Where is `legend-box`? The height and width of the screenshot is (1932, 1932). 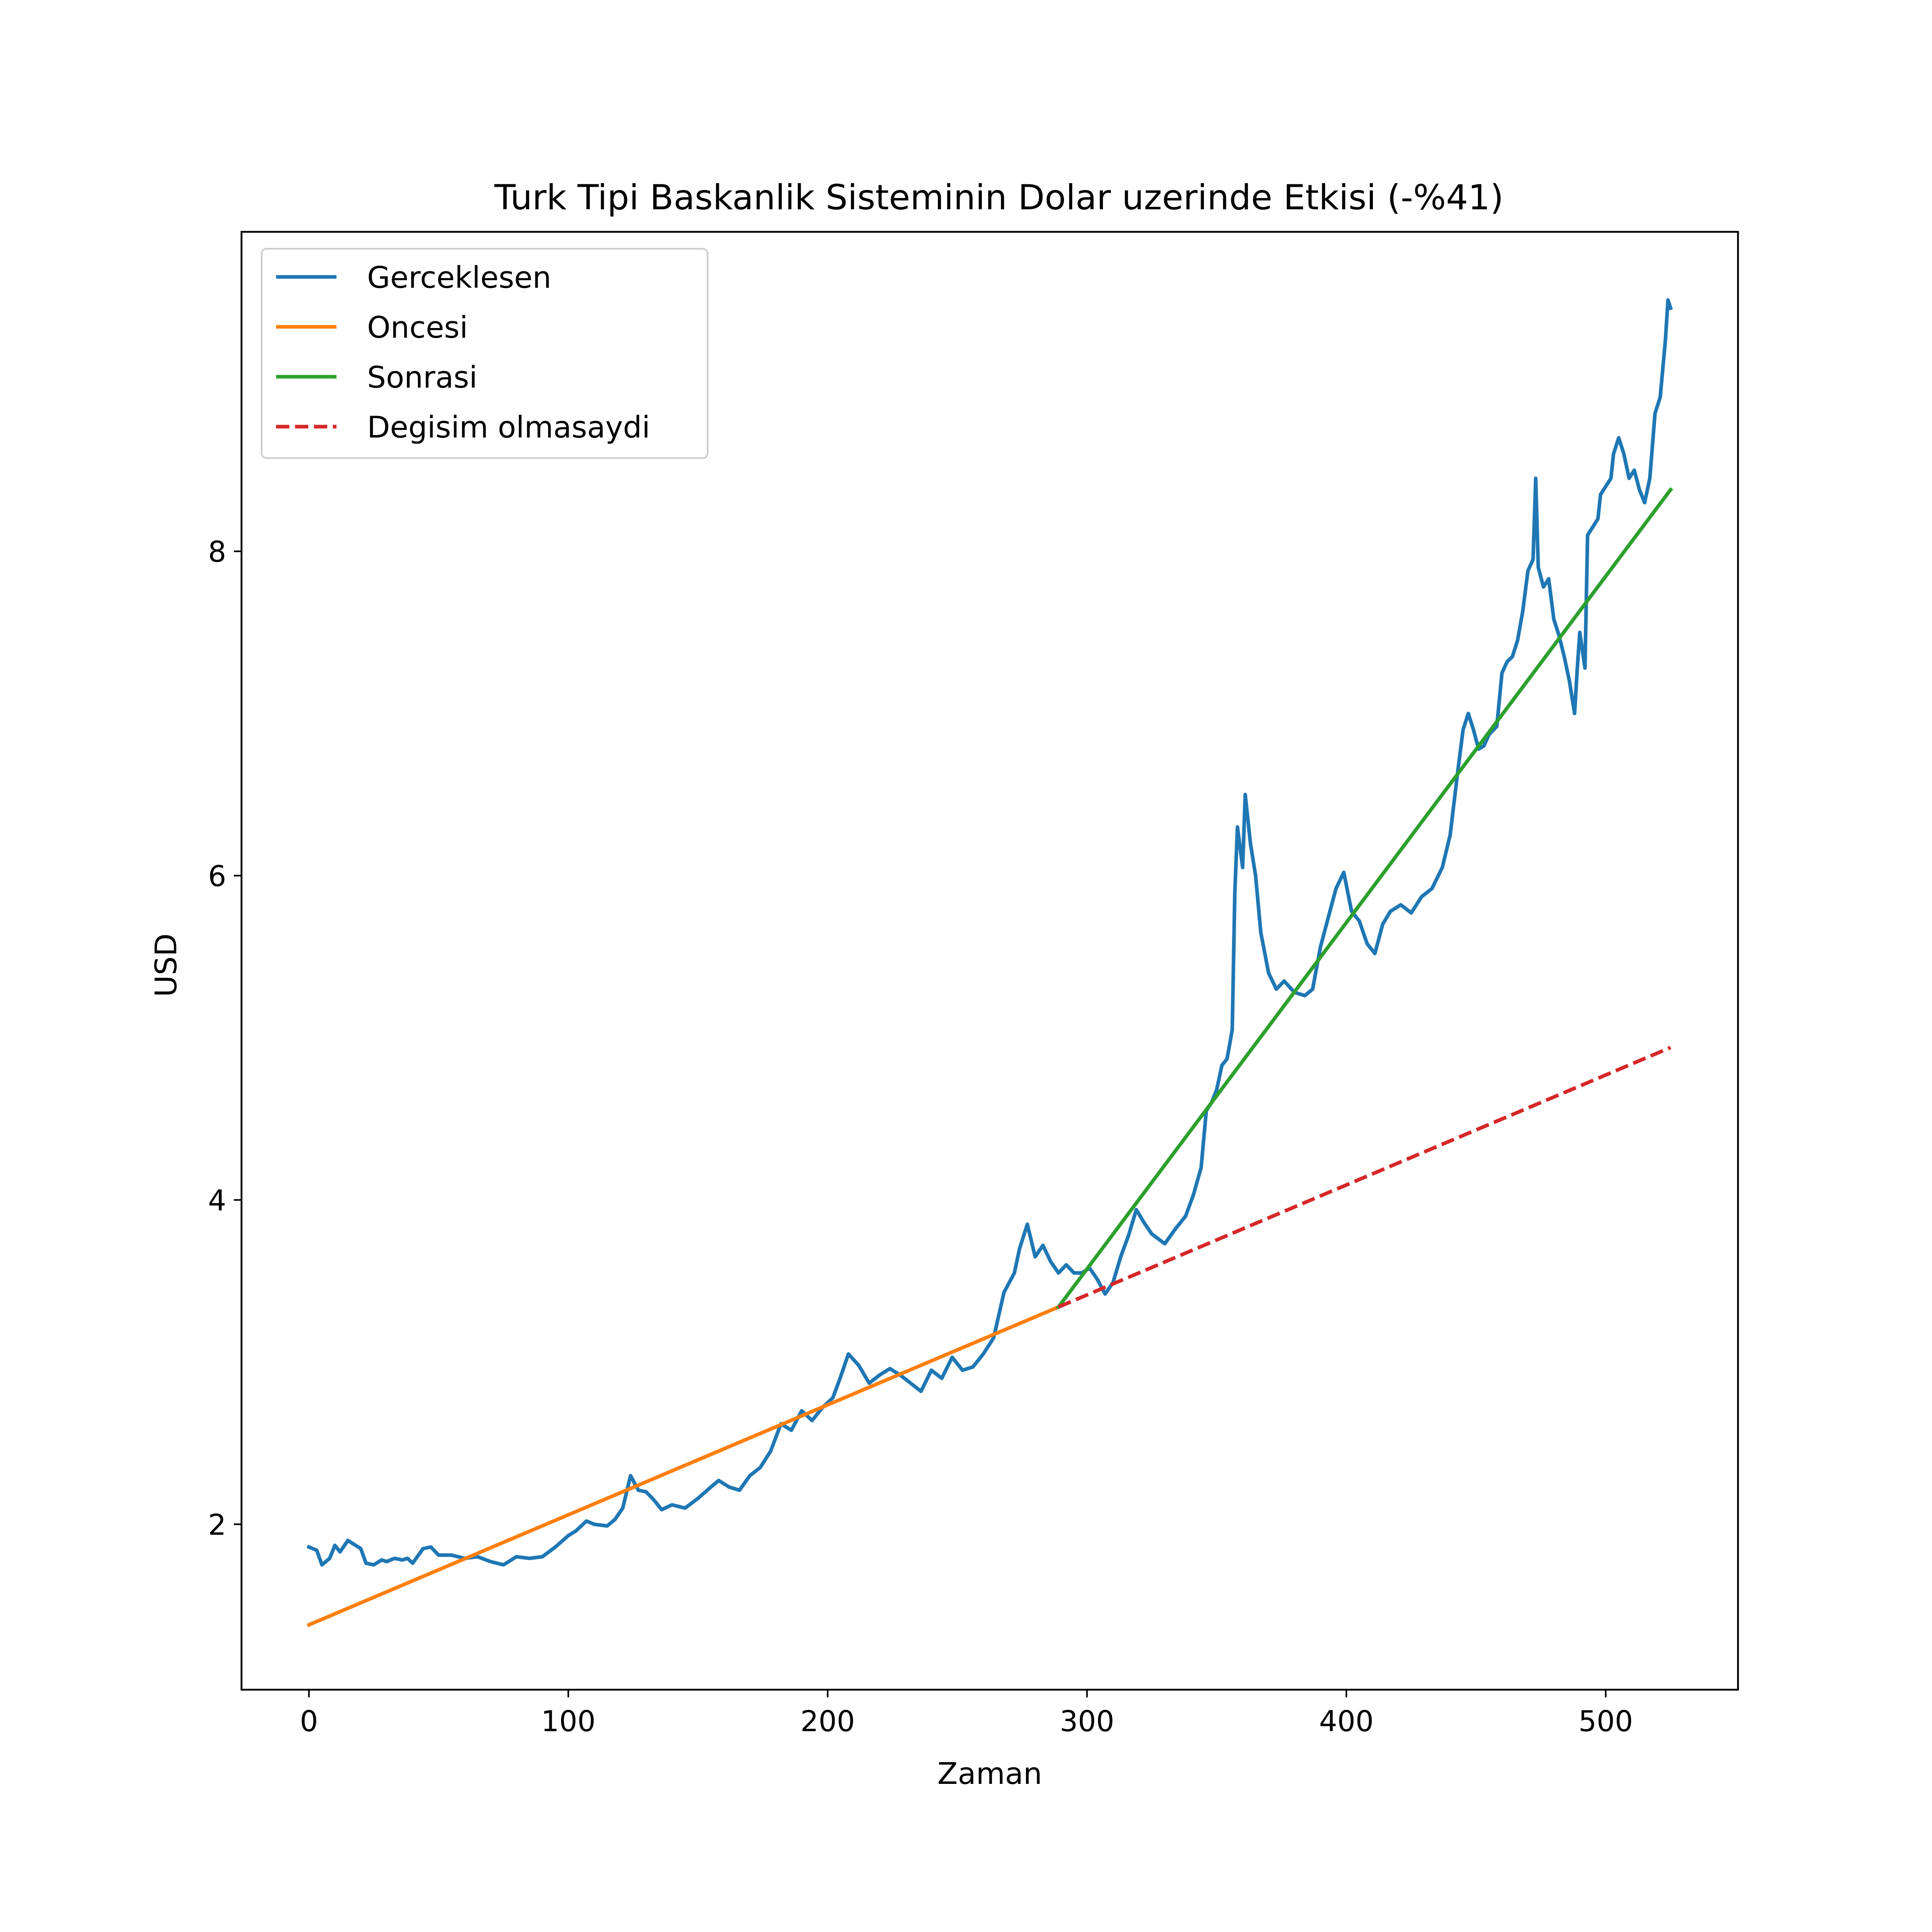 legend-box is located at coordinates (484, 353).